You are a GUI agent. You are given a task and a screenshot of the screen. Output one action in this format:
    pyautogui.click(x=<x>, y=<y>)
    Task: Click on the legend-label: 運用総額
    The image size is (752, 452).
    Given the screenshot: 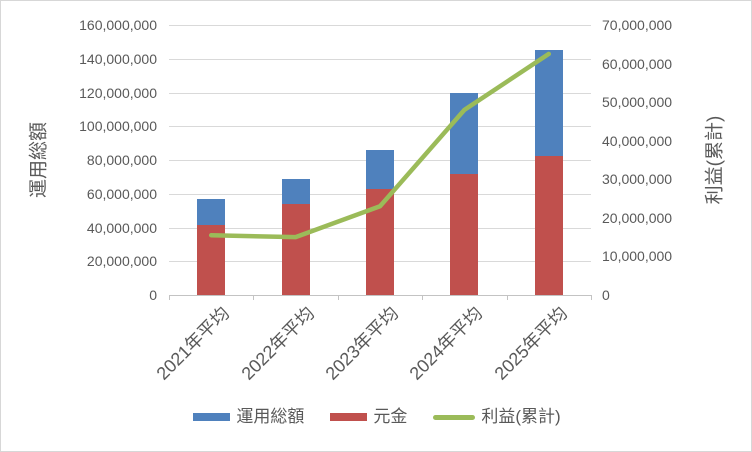 What is the action you would take?
    pyautogui.click(x=270, y=416)
    